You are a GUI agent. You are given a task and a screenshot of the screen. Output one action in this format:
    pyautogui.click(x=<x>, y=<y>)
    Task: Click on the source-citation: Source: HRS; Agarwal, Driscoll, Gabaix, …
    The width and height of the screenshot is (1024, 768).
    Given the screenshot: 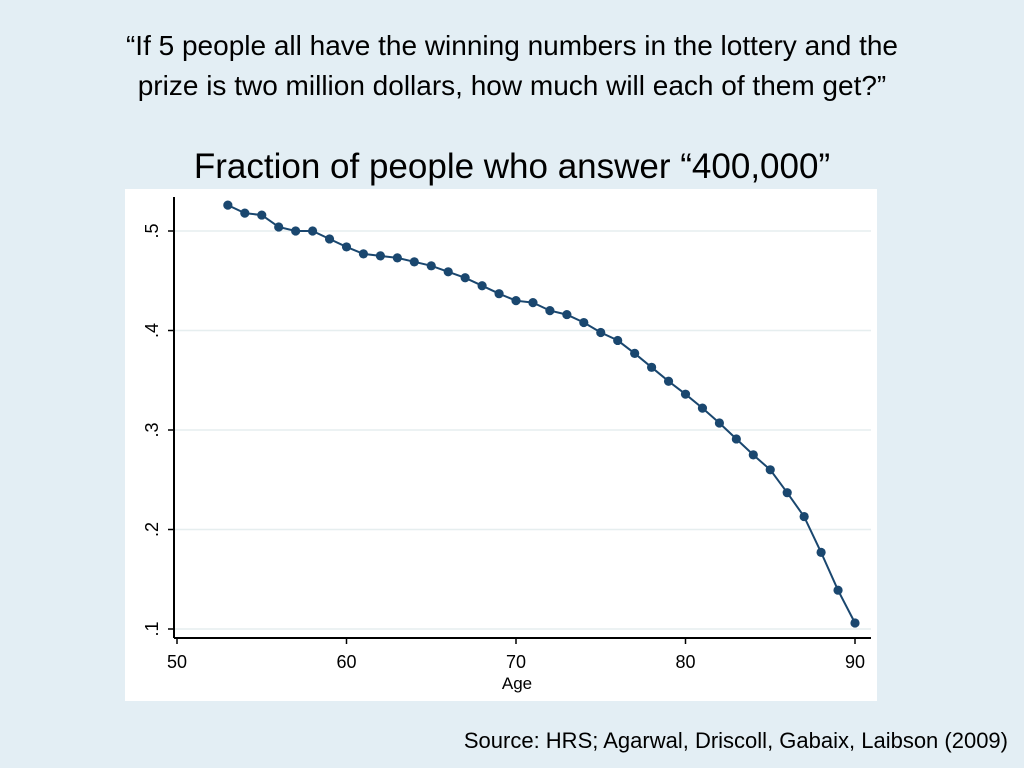 What is the action you would take?
    pyautogui.click(x=735, y=740)
    